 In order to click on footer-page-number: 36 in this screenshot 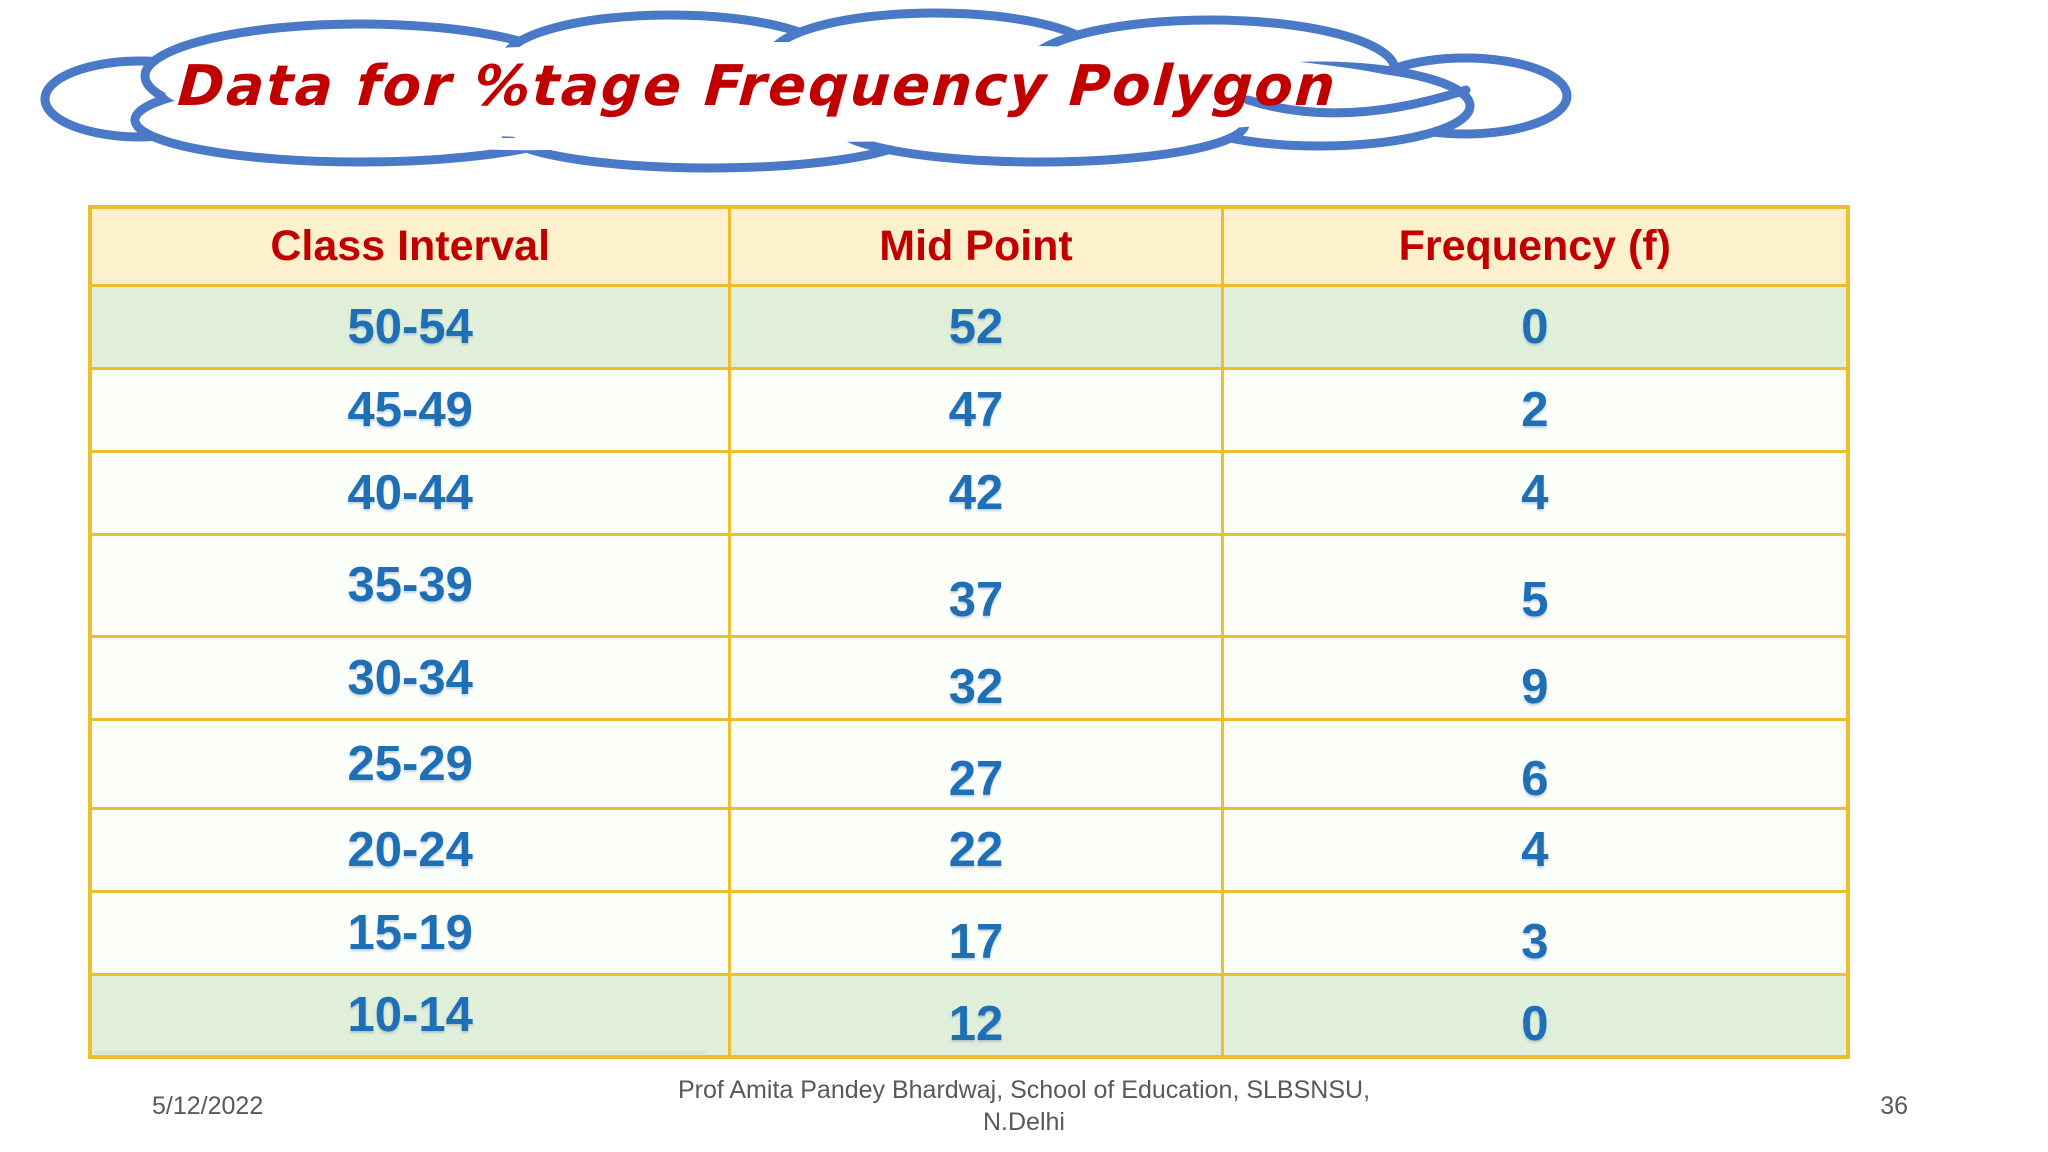, I will do `click(1894, 1106)`.